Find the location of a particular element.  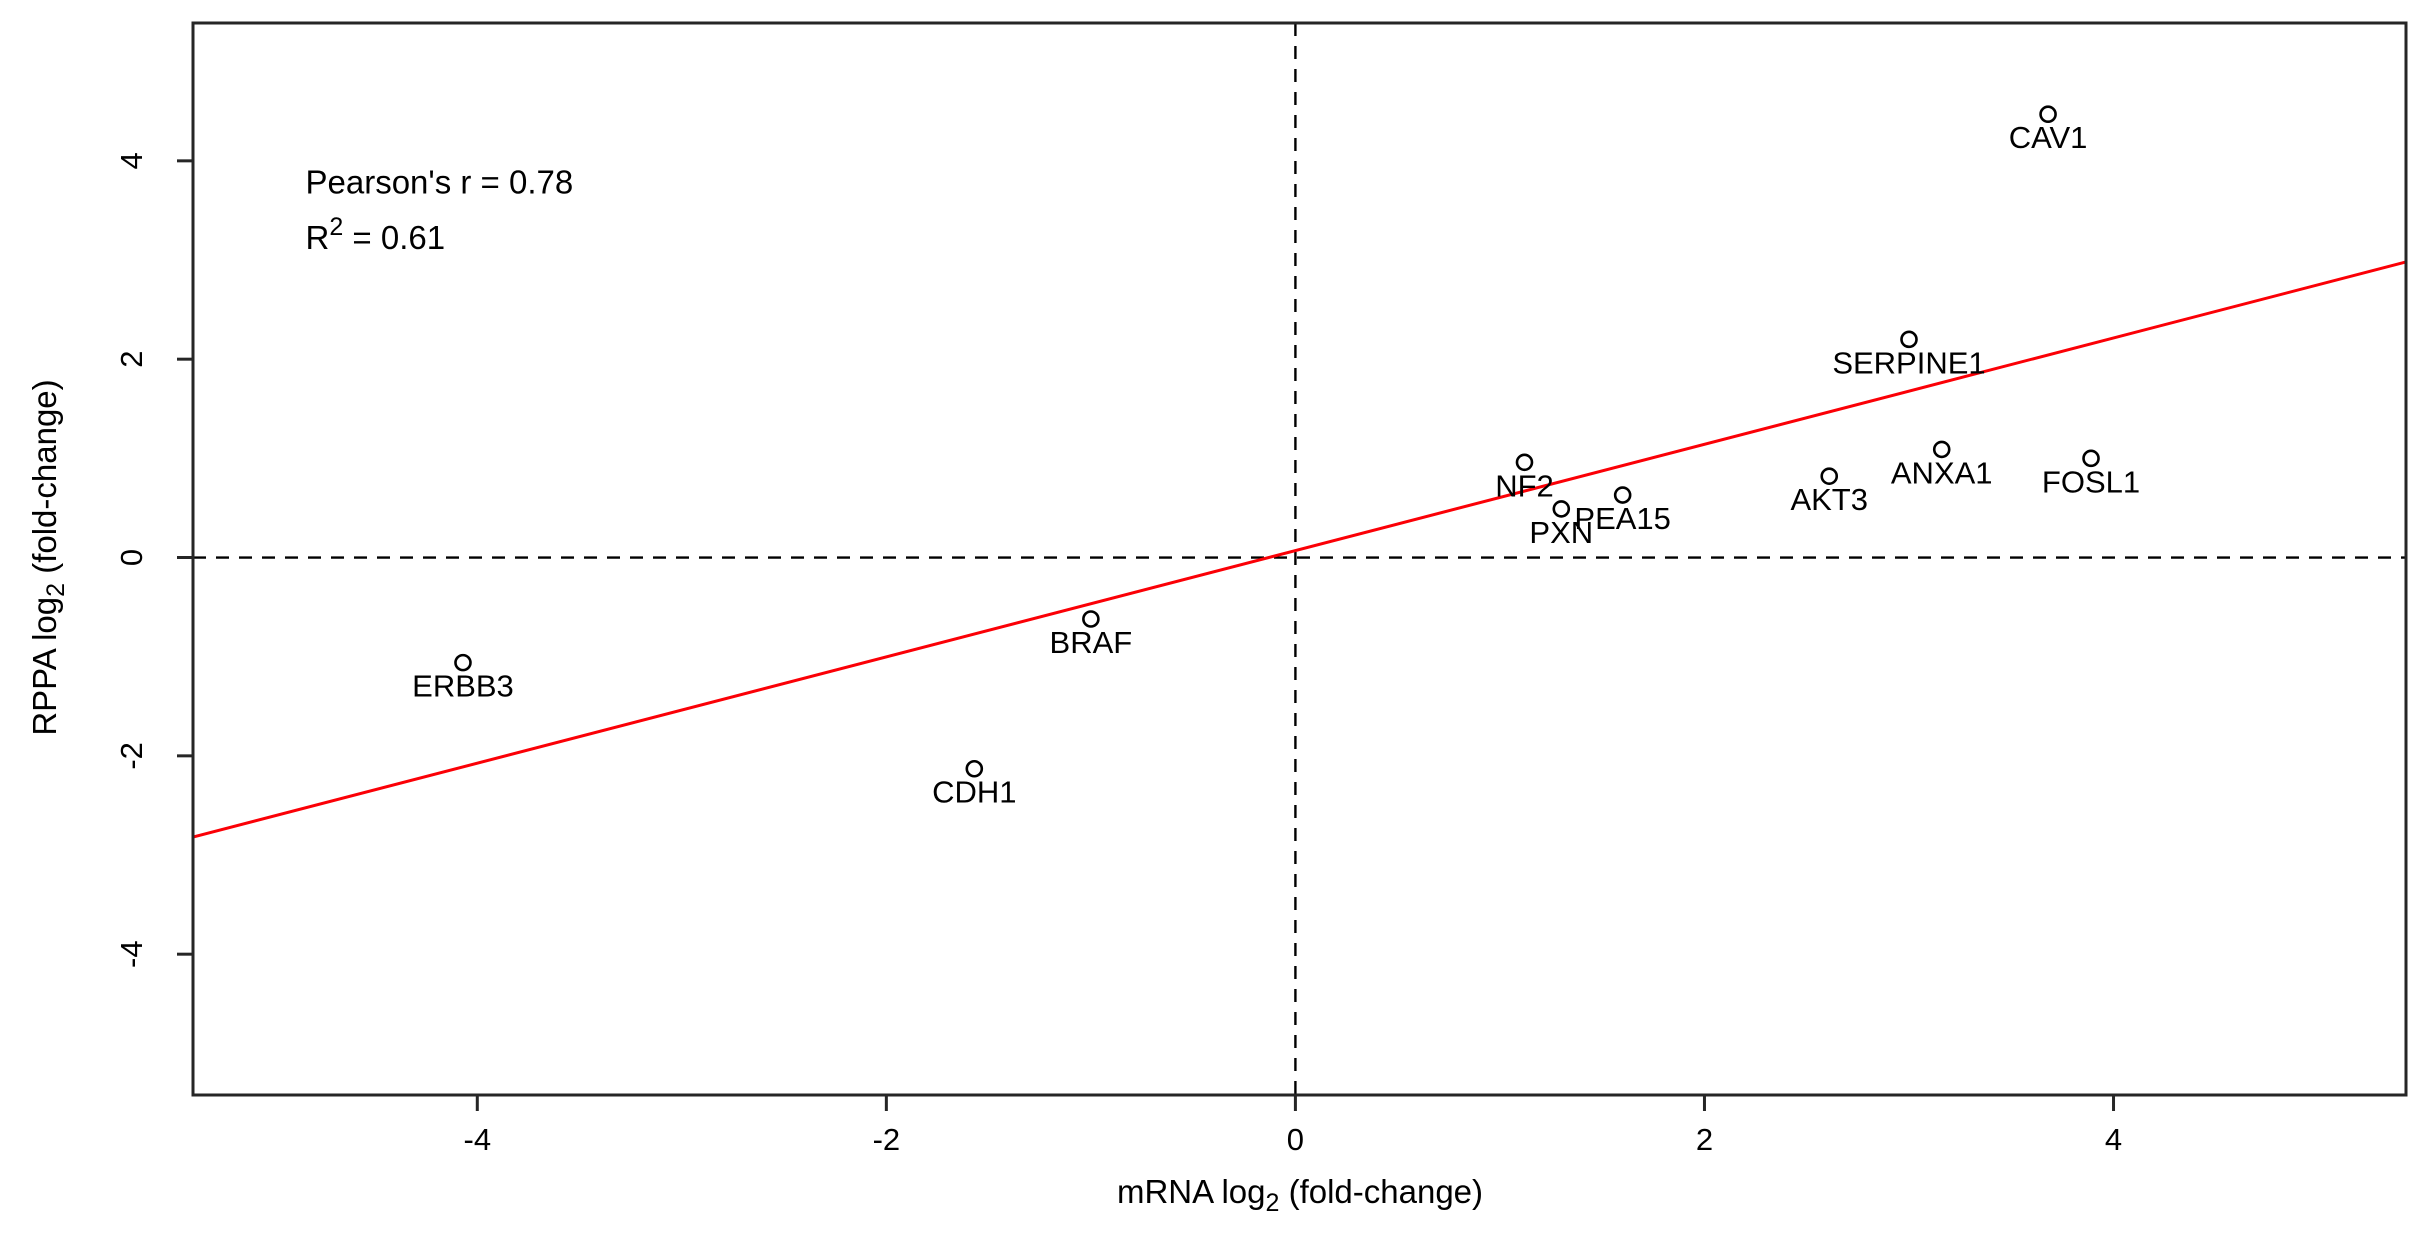

data-point-PEA15: PEA15 is located at coordinates (1622, 511).